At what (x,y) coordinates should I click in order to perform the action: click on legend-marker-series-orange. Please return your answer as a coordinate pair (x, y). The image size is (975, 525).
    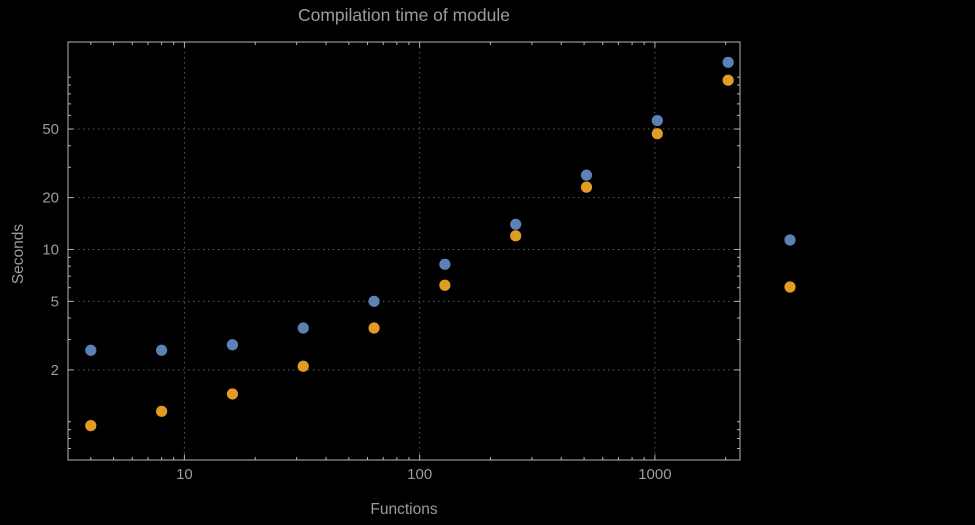
    Looking at the image, I should click on (790, 287).